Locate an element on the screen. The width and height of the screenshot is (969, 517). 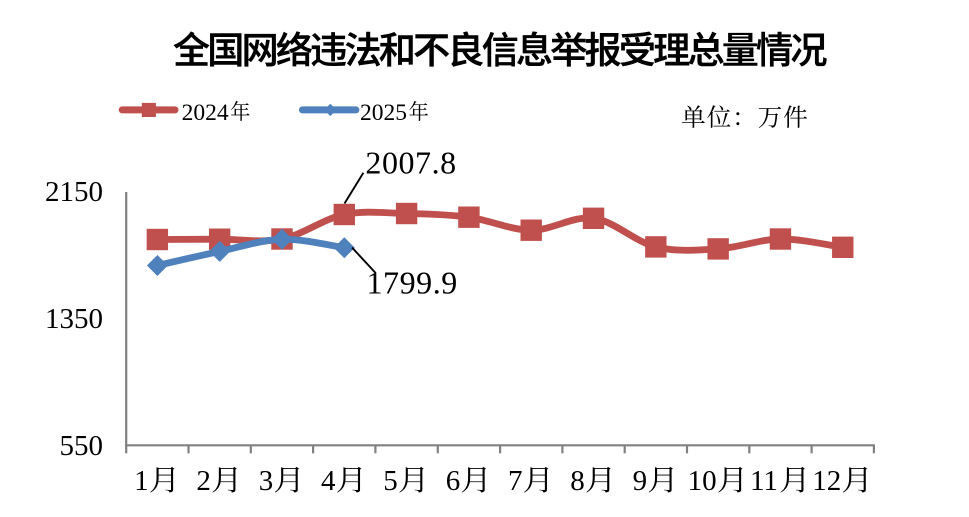
svg-text: 8 is located at coordinates (577, 481).